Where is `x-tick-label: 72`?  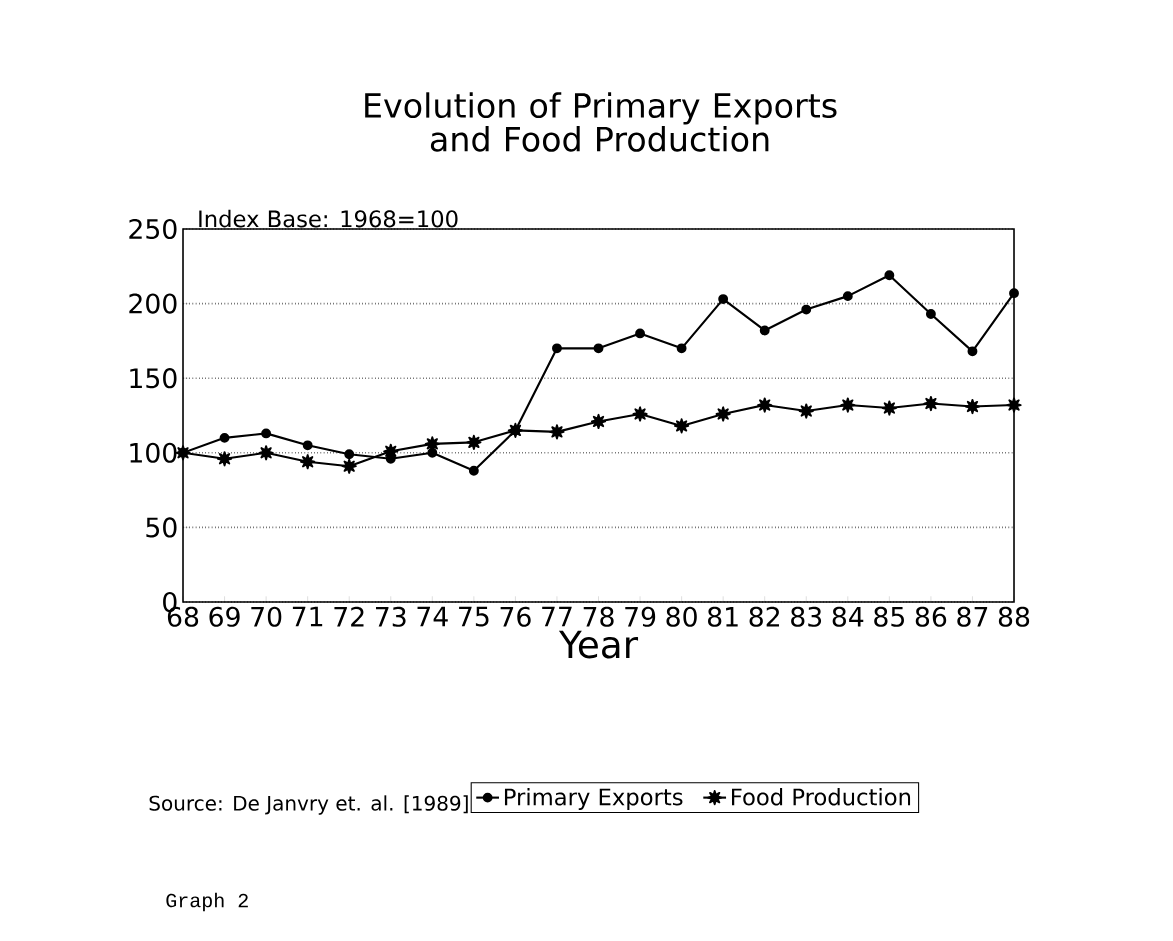
x-tick-label: 72 is located at coordinates (349, 616).